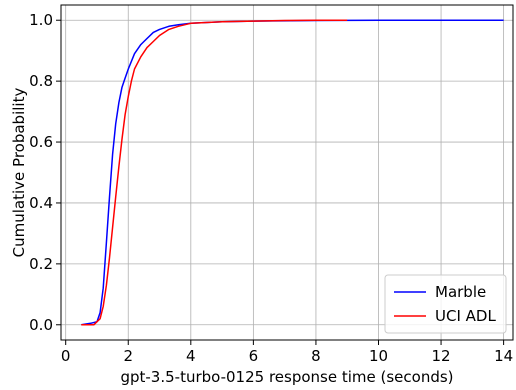 This screenshot has height=390, width=516. I want to click on x-tick-label: 12, so click(441, 356).